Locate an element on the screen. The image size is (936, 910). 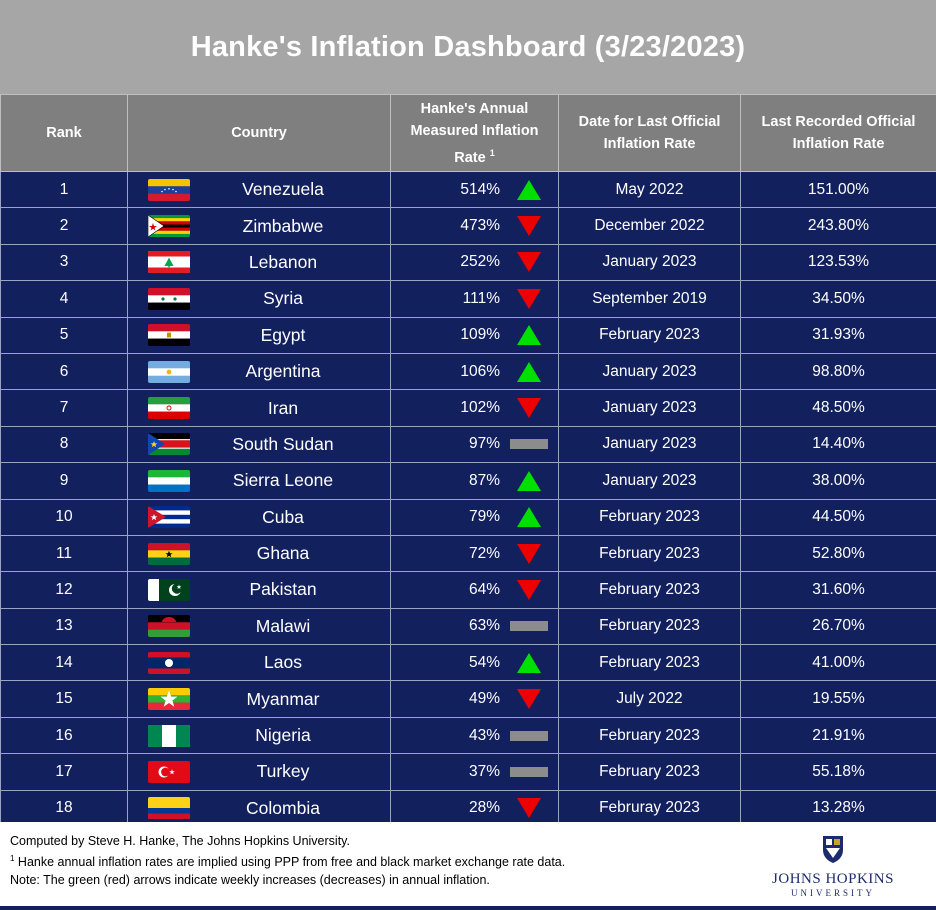
date-cell: December 2022 is located at coordinates (649, 226).